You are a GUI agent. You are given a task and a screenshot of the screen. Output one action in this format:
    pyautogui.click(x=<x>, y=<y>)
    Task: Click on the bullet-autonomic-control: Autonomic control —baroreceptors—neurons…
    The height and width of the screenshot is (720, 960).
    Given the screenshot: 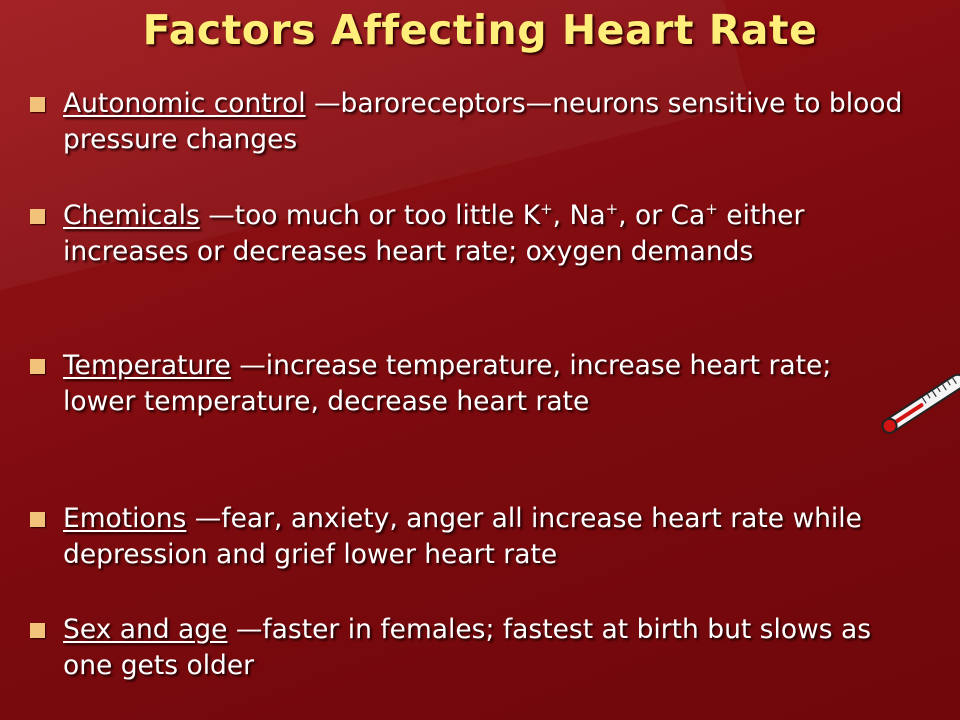 What is the action you would take?
    pyautogui.click(x=475, y=122)
    